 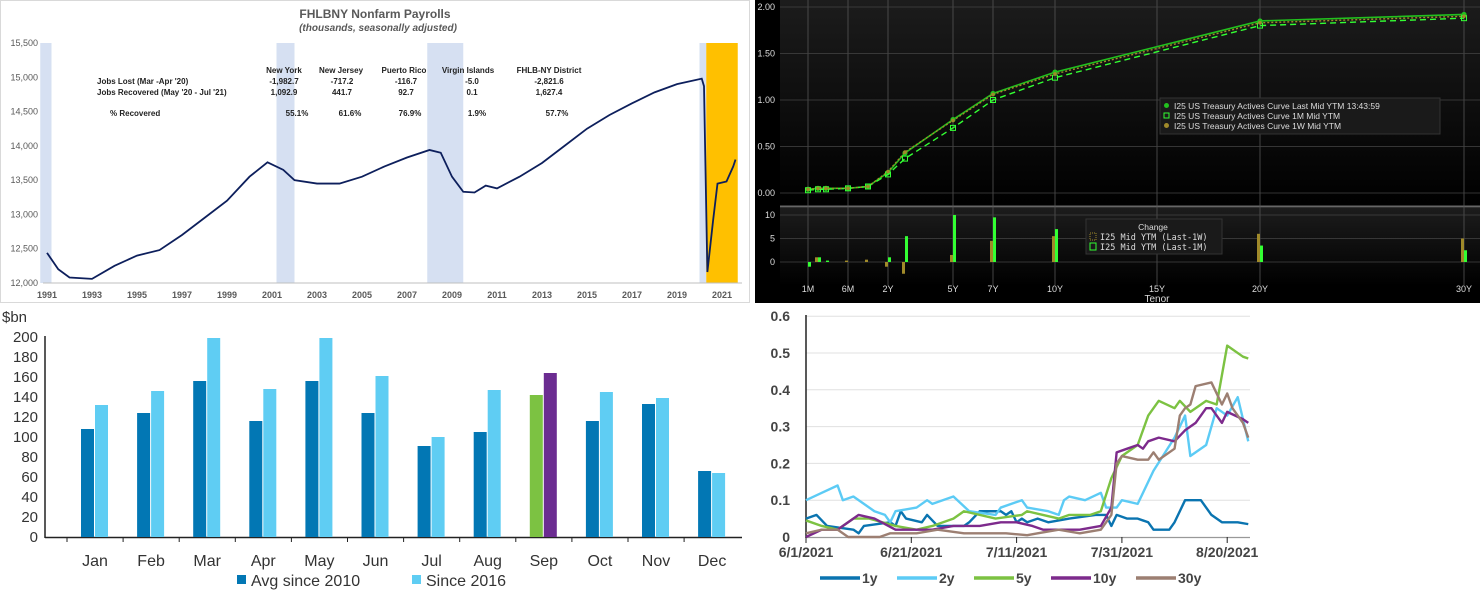 What do you see at coordinates (870, 578) in the screenshot?
I see `legend-label: 1y` at bounding box center [870, 578].